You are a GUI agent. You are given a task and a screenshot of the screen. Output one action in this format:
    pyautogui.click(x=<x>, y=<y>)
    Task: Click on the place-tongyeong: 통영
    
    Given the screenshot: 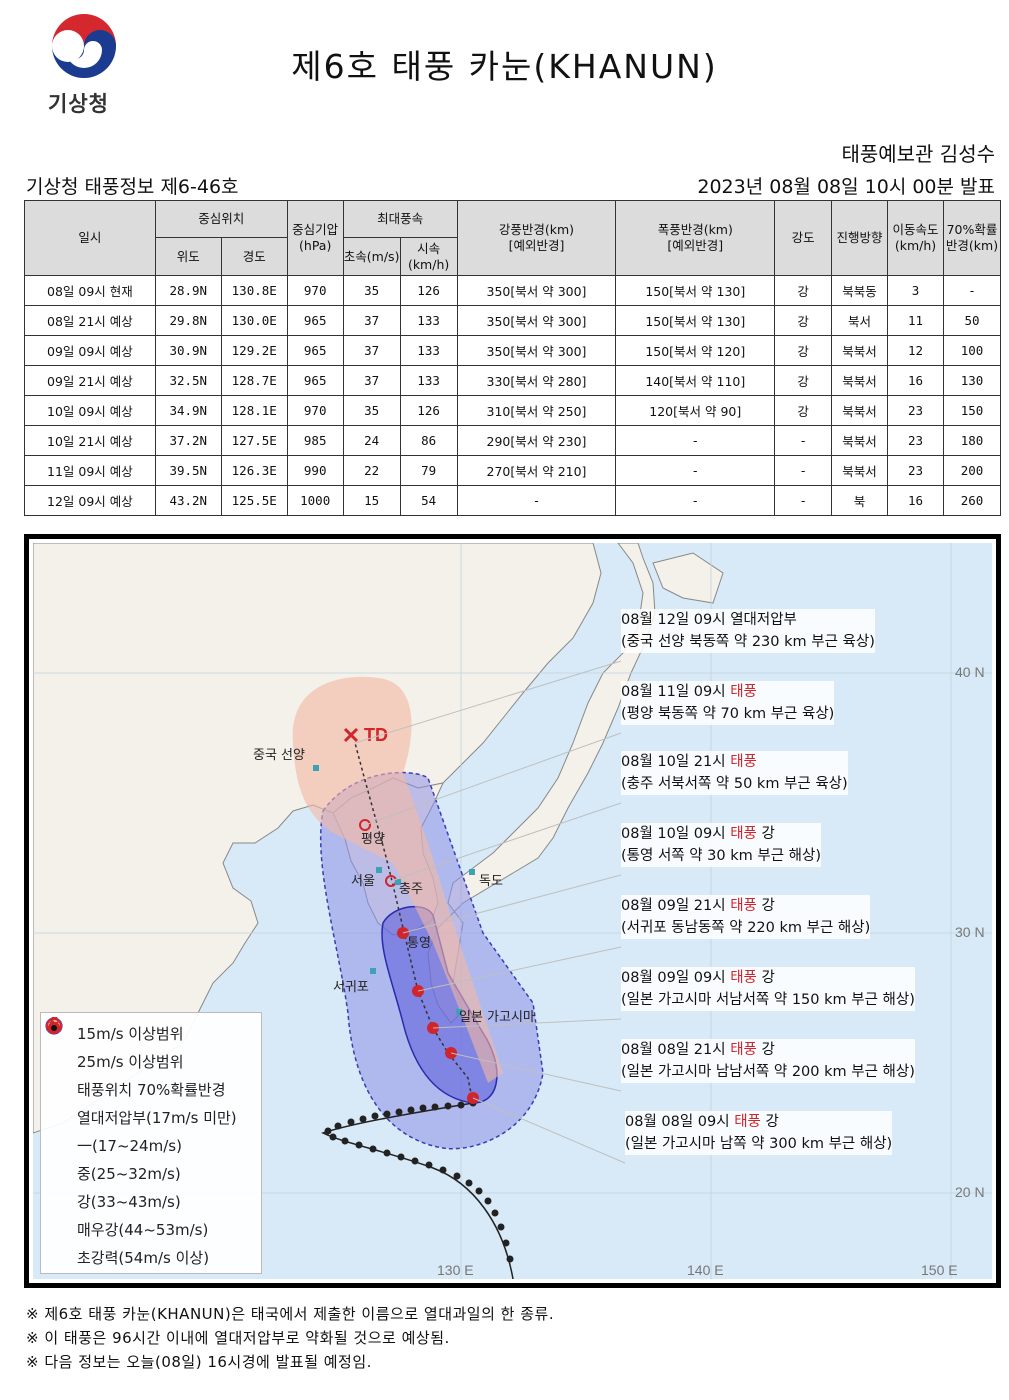 What is the action you would take?
    pyautogui.click(x=419, y=943)
    